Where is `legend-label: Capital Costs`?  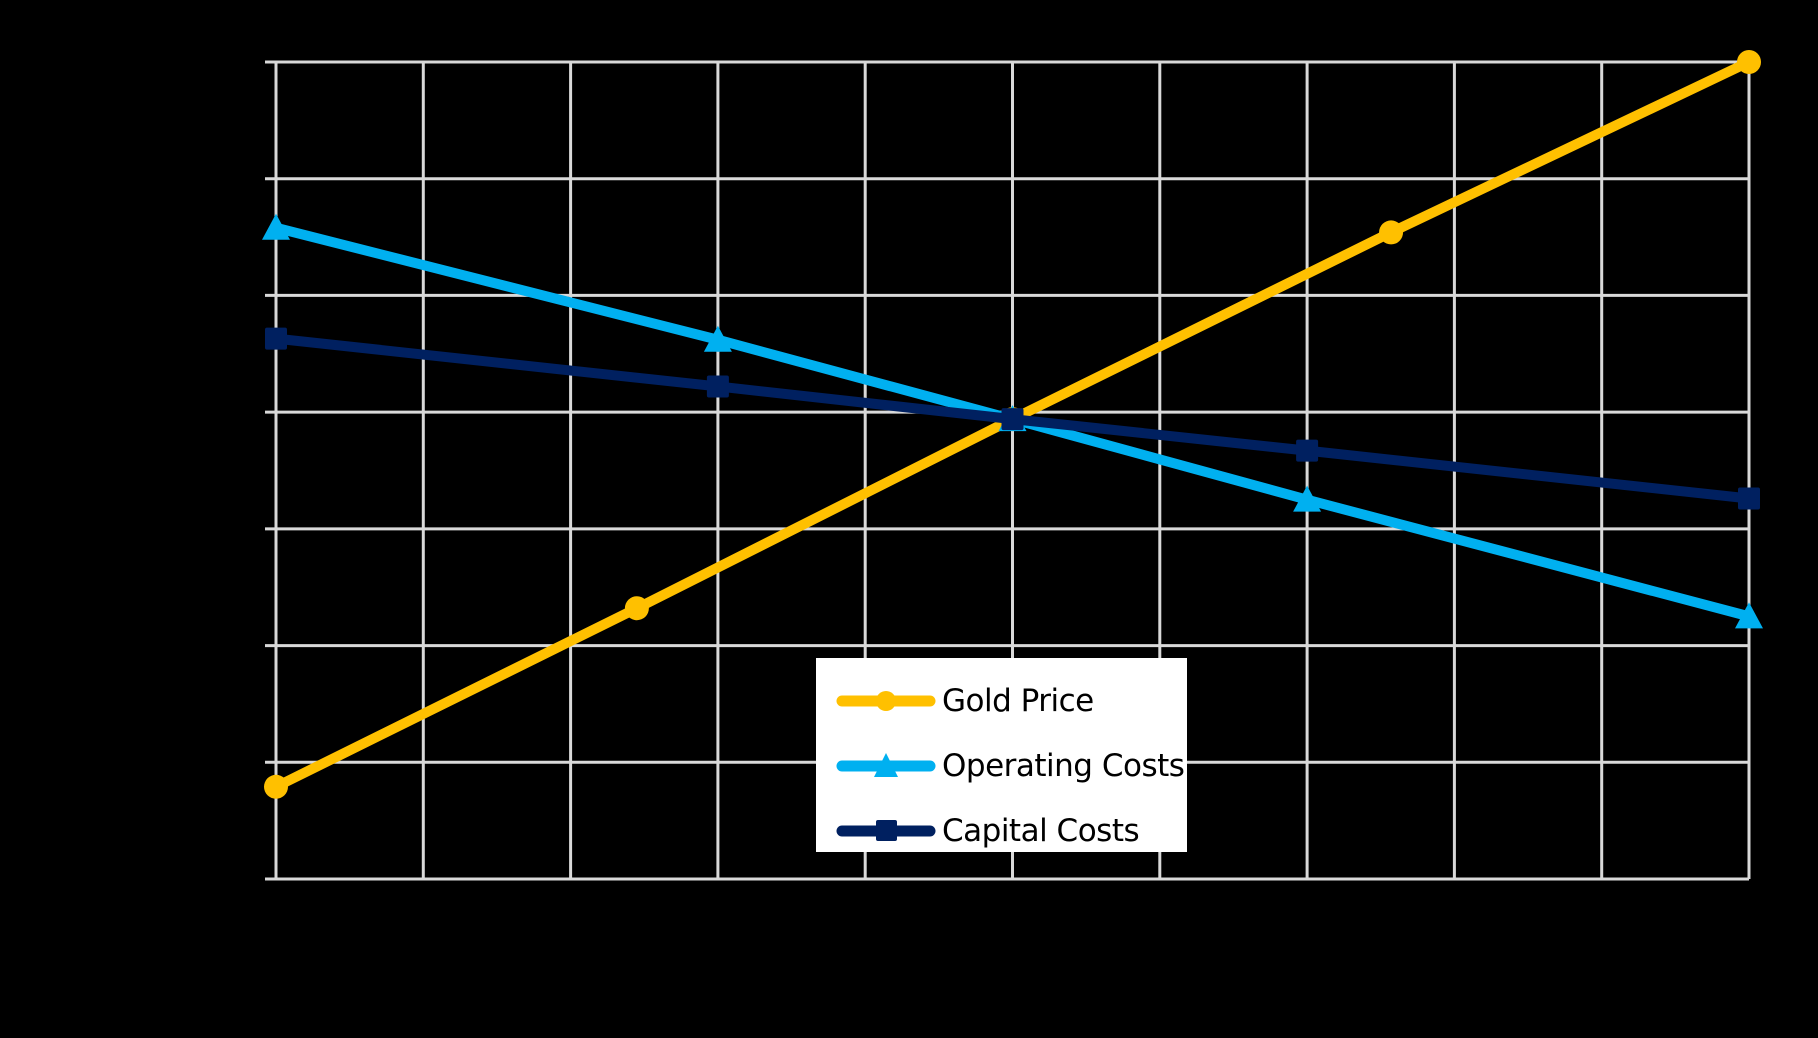 legend-label: Capital Costs is located at coordinates (1041, 830).